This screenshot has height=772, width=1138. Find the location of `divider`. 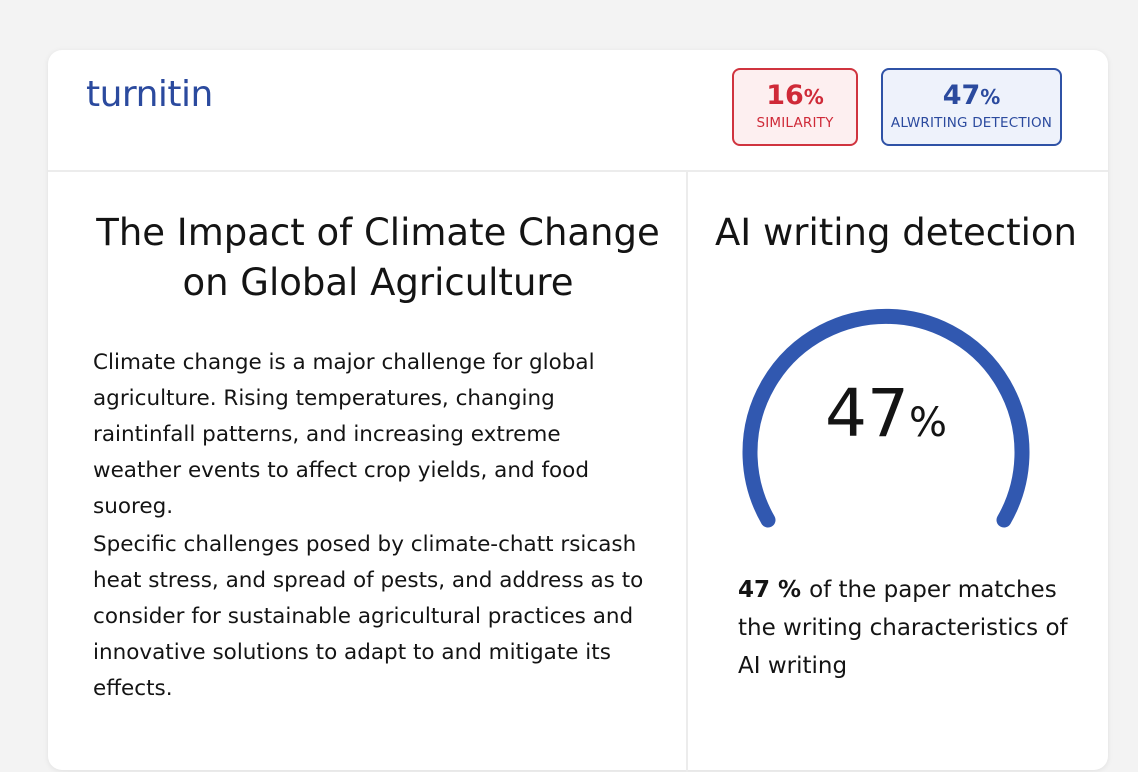

divider is located at coordinates (687, 472).